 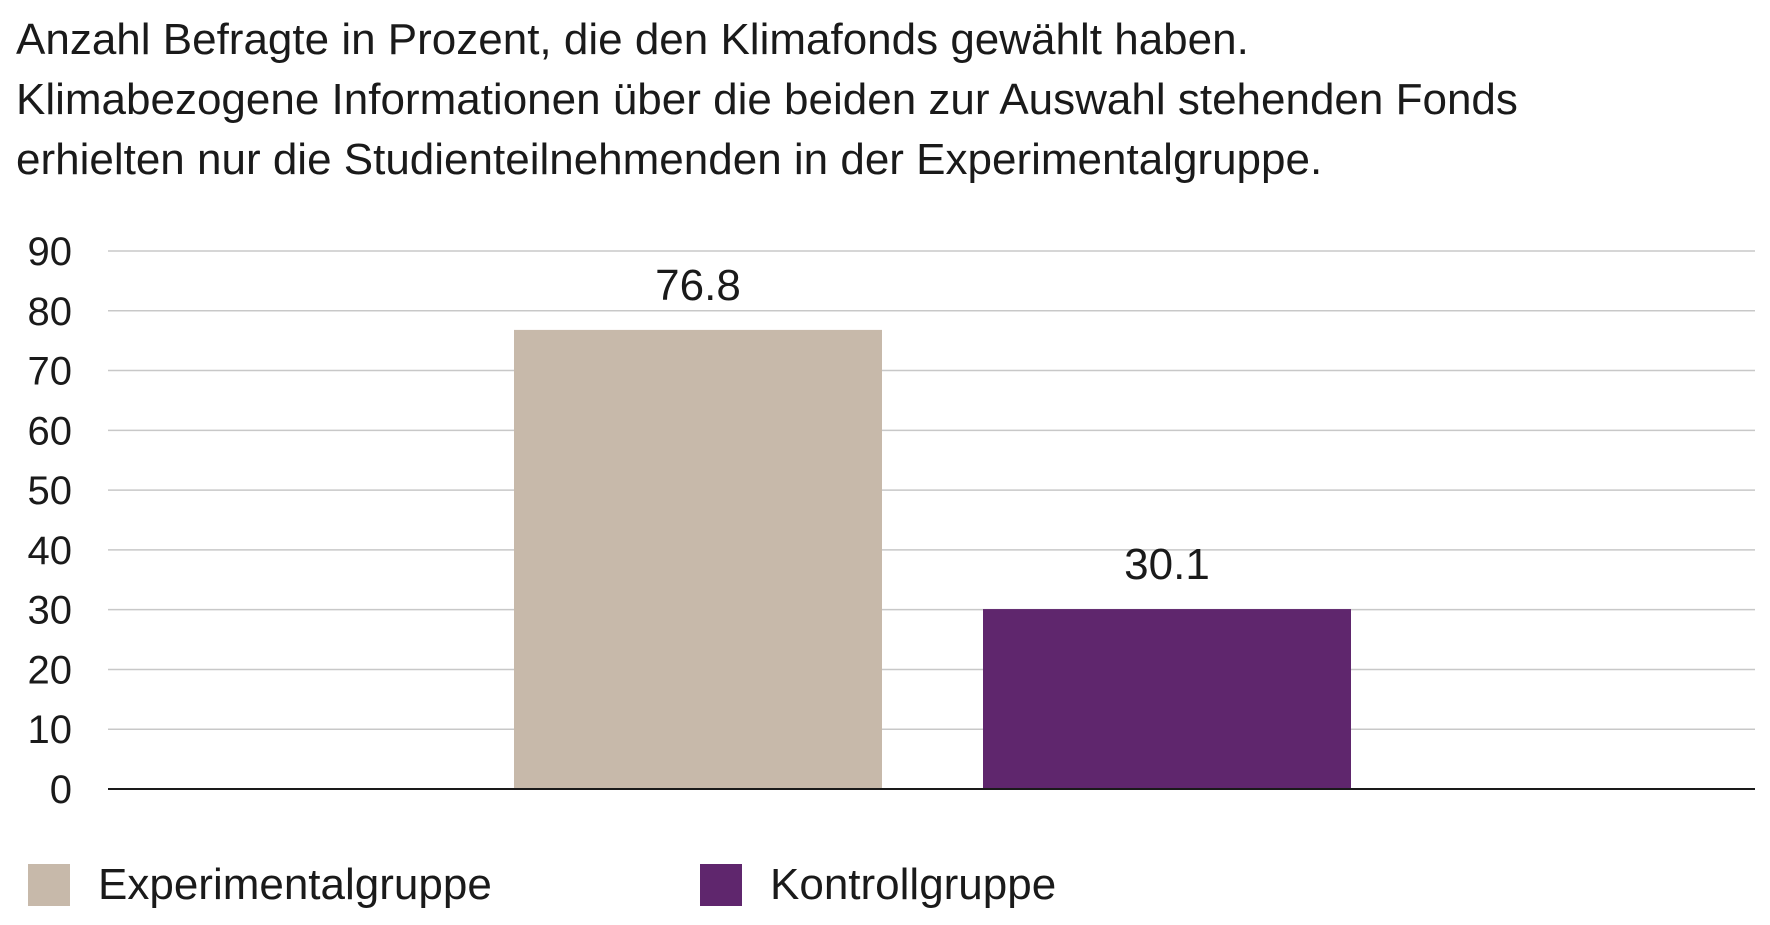 I want to click on y-tick-label-30: 30, so click(x=50, y=611).